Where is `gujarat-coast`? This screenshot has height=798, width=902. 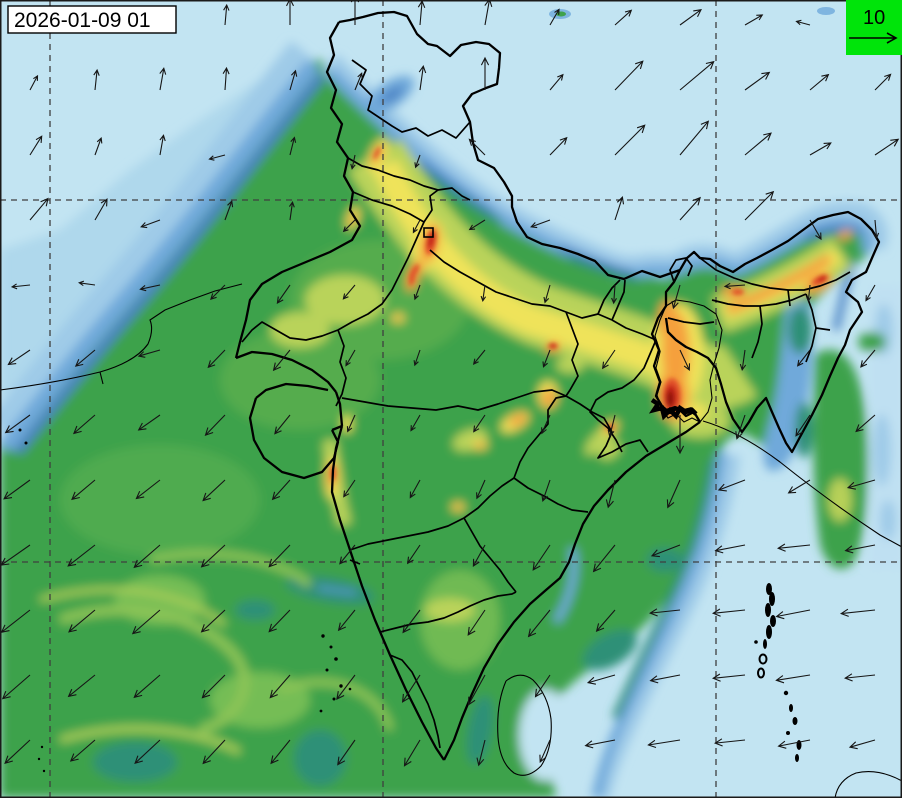
gujarat-coast is located at coordinates (289, 415).